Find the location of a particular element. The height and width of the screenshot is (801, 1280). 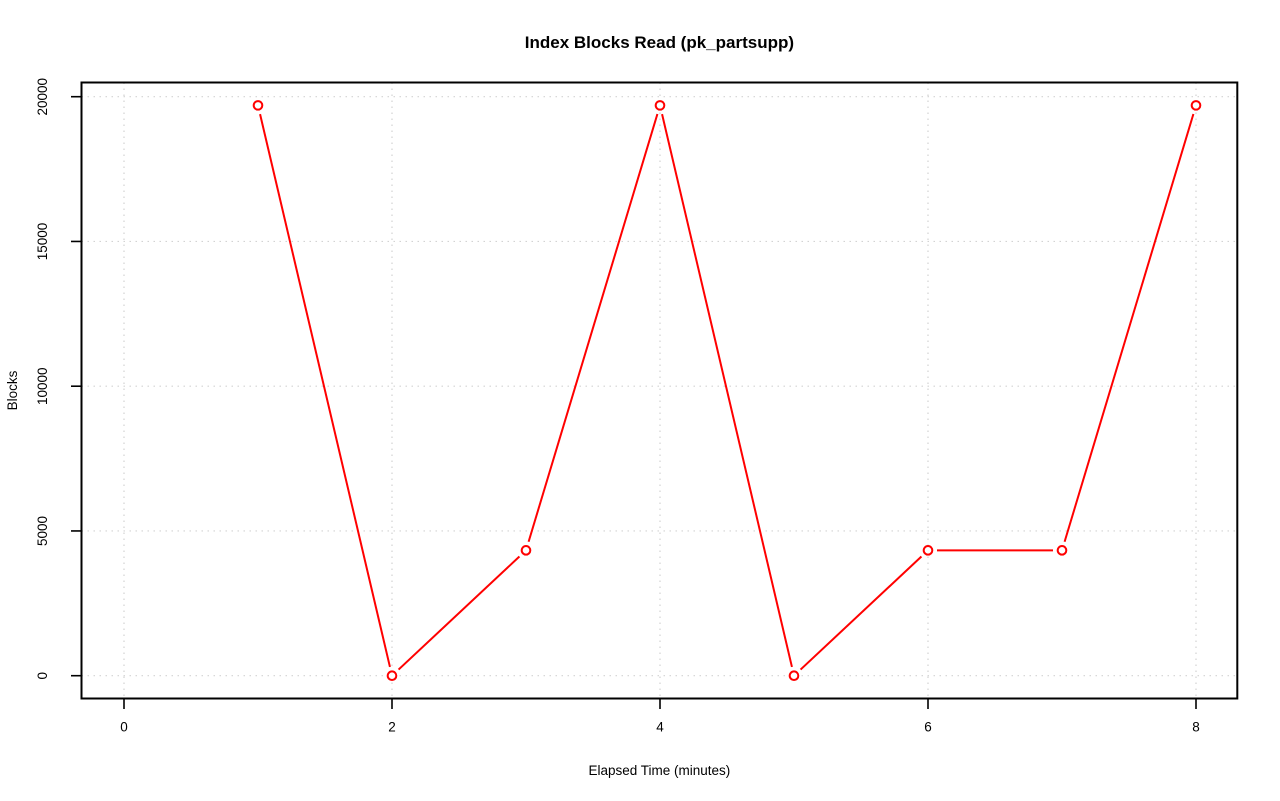

x-tick-label: 2 is located at coordinates (392, 727).